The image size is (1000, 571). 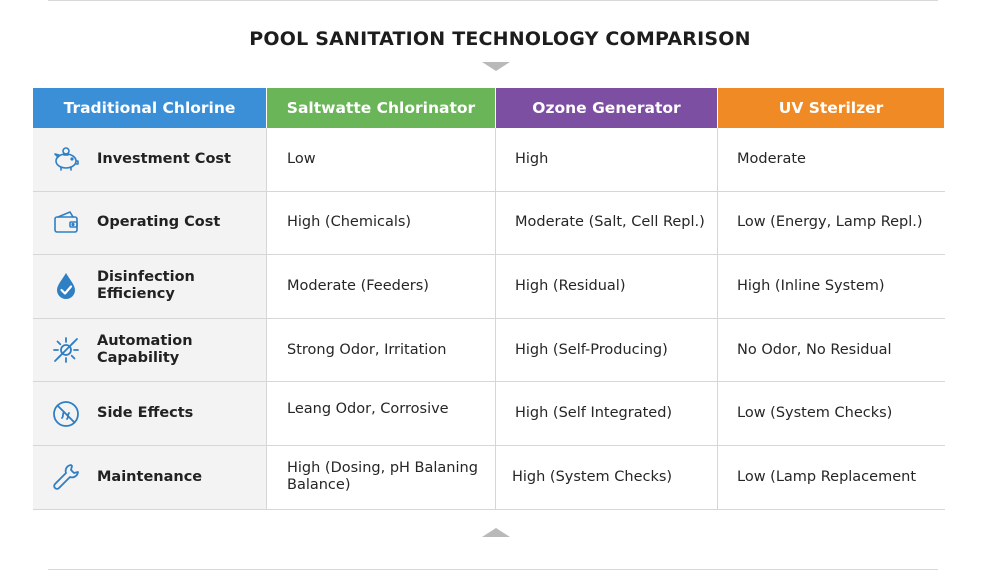 I want to click on cell-ozone: Moderate (Salt, Cell Repl.), so click(x=607, y=223).